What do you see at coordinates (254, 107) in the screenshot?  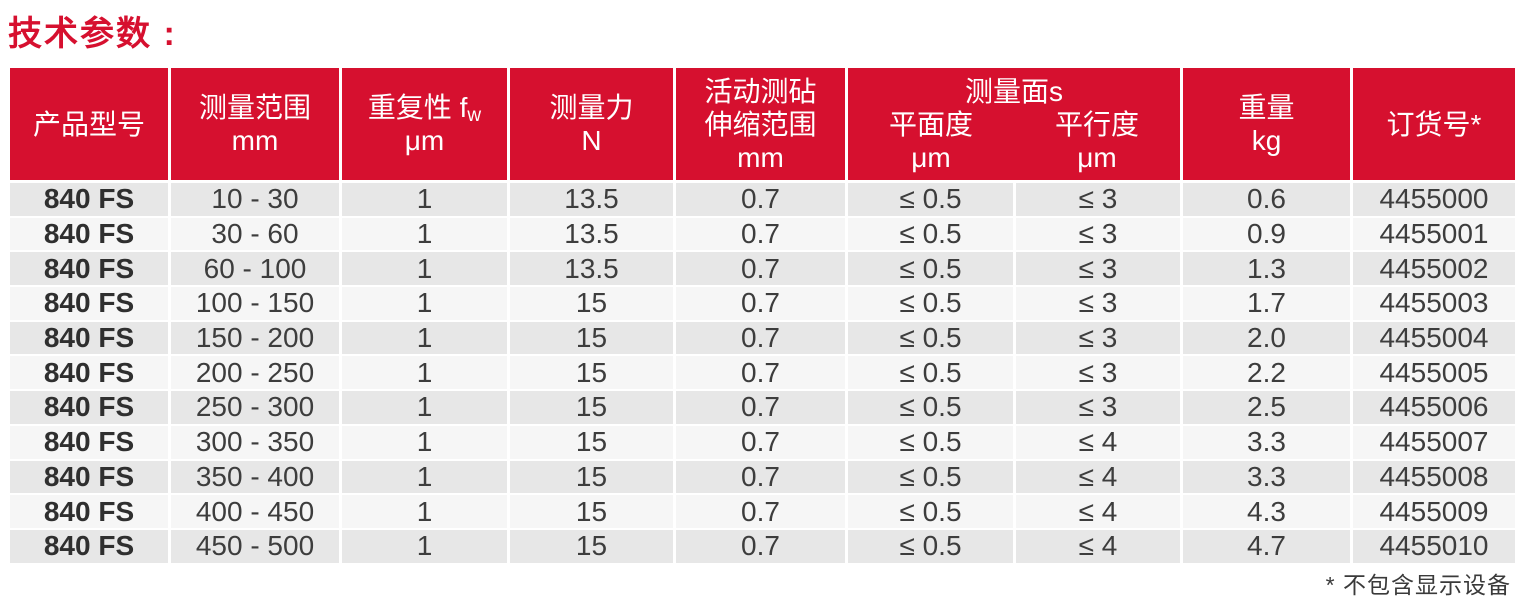 I see `header-measuring-range-label: 测量范围` at bounding box center [254, 107].